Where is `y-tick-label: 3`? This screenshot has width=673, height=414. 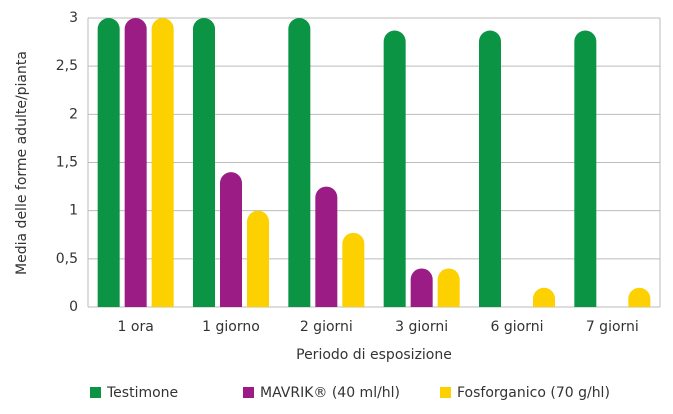 y-tick-label: 3 is located at coordinates (73, 18).